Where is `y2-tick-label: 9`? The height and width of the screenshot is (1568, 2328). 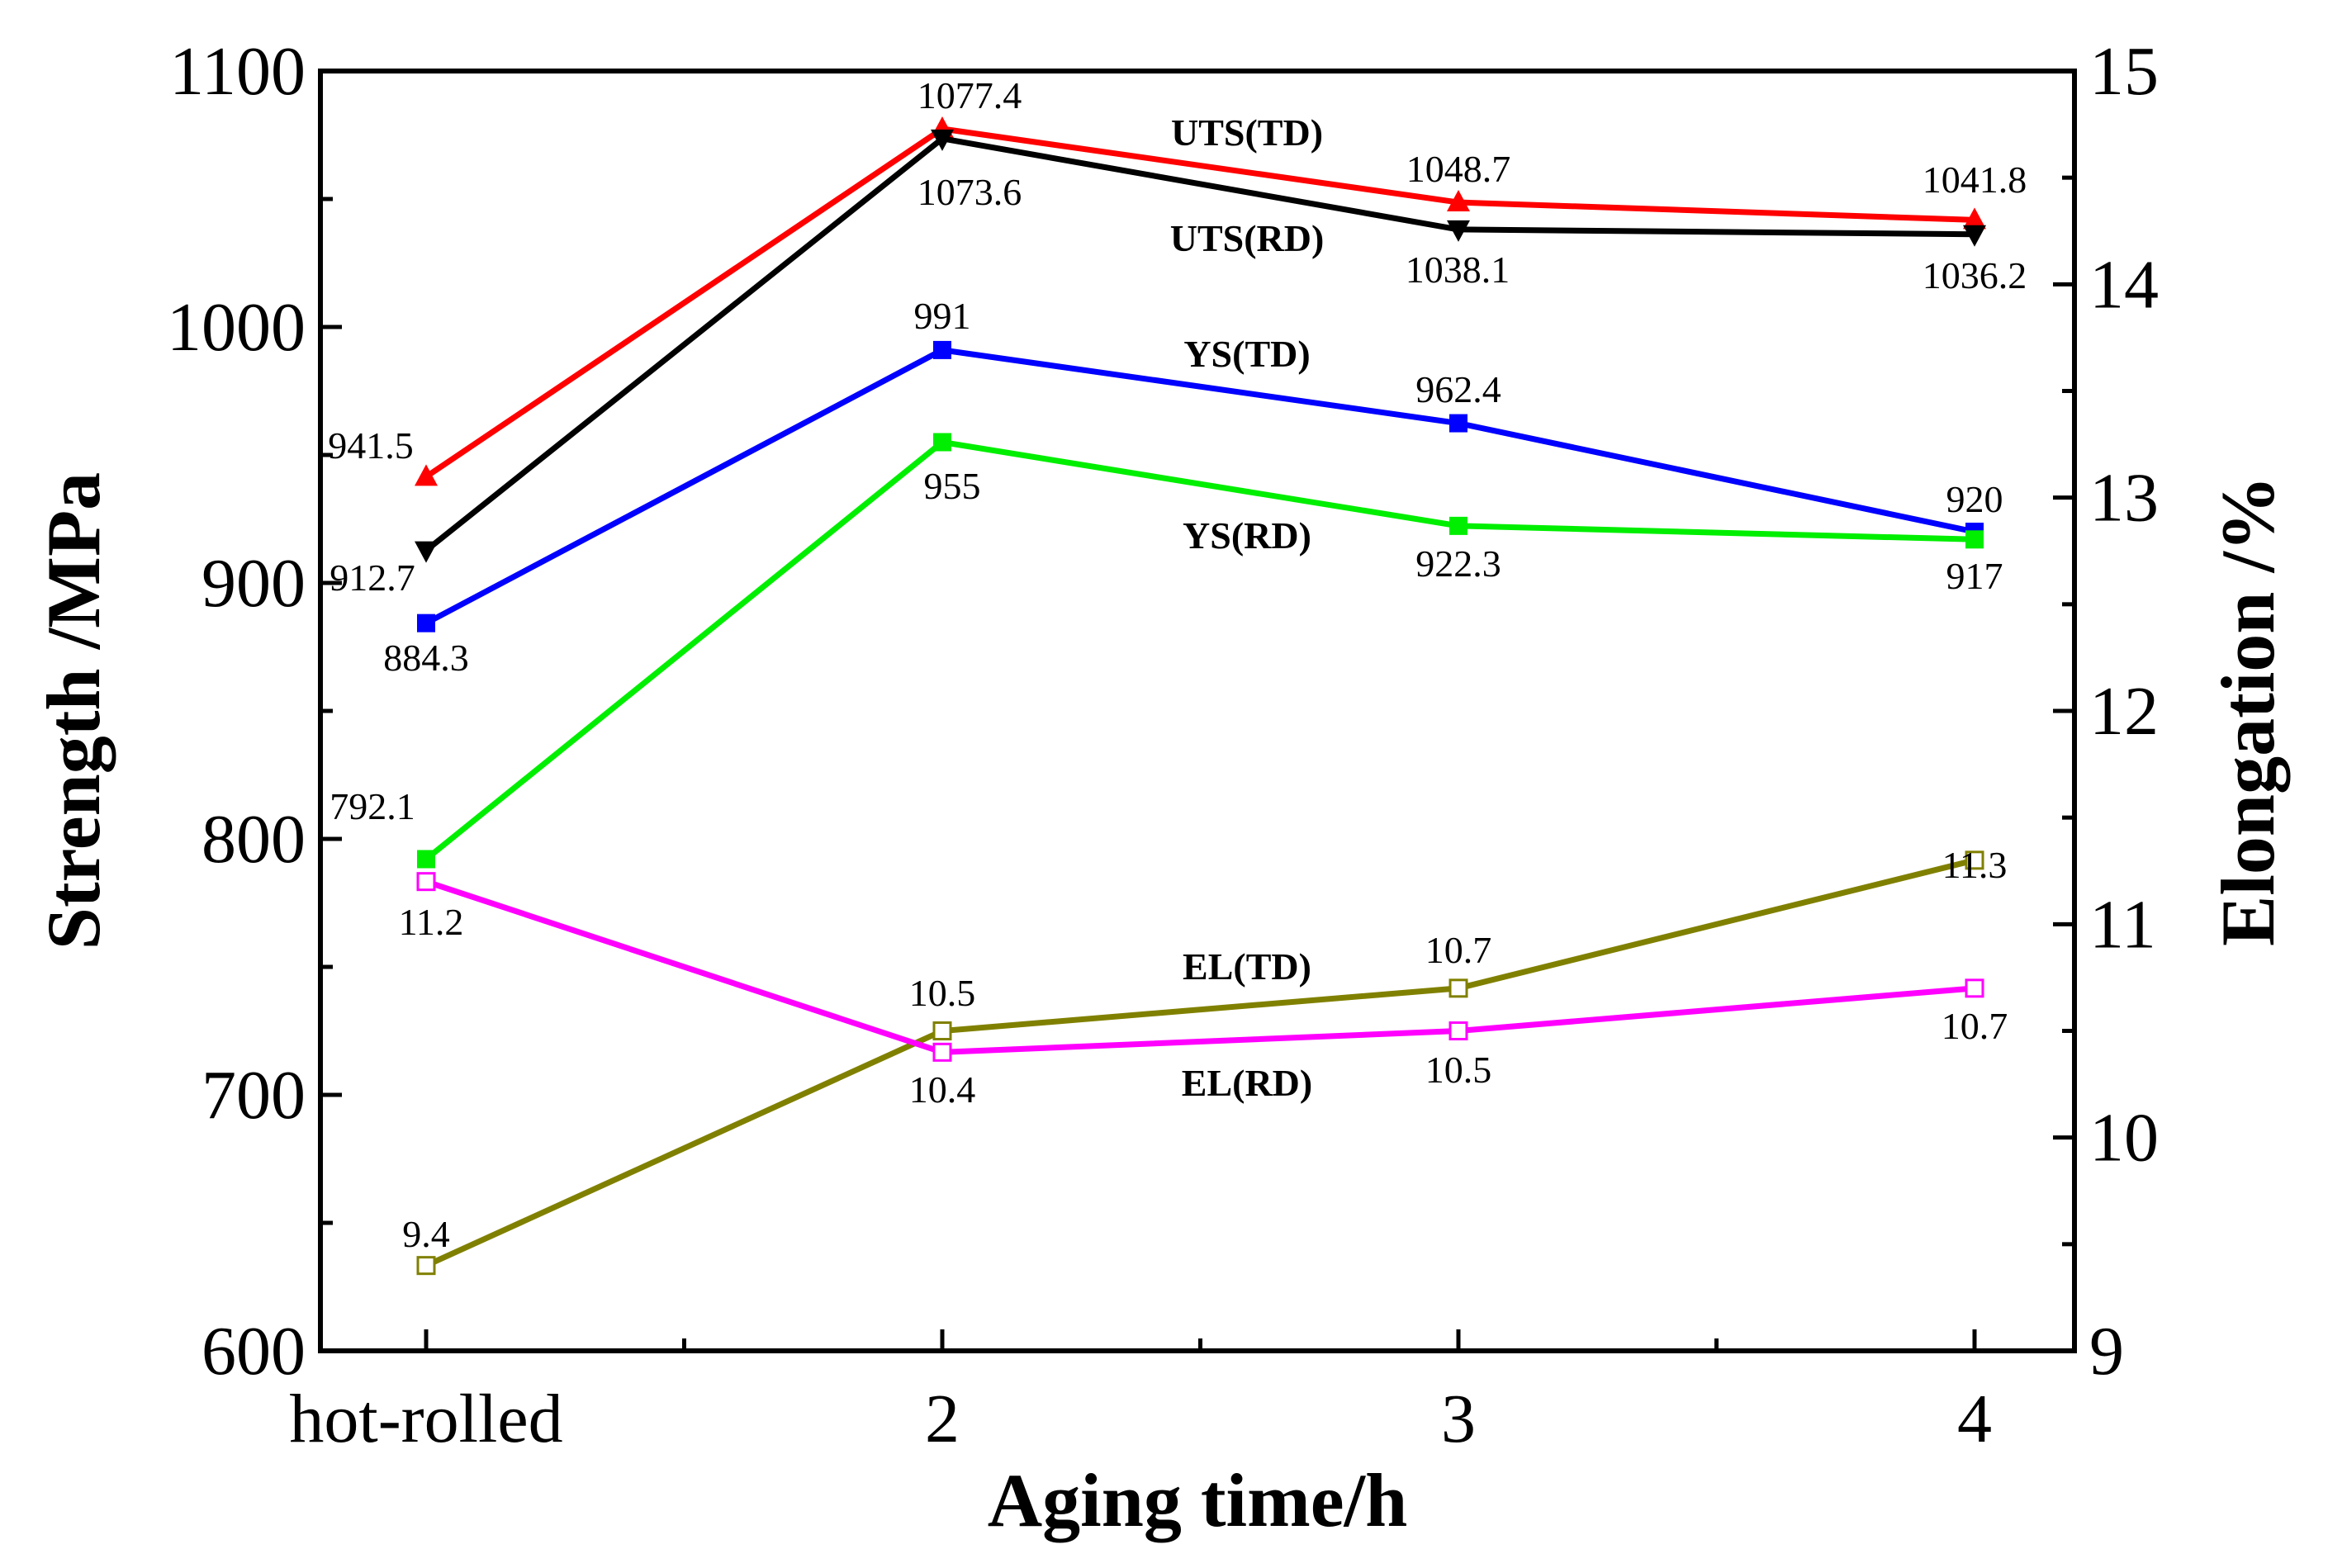
y2-tick-label: 9 is located at coordinates (2106, 1351).